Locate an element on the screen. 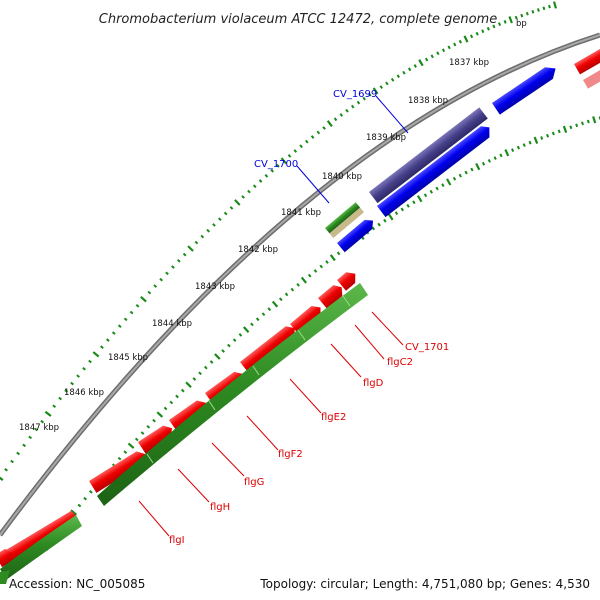  gene-arrow-green-corner is located at coordinates (5, 577).